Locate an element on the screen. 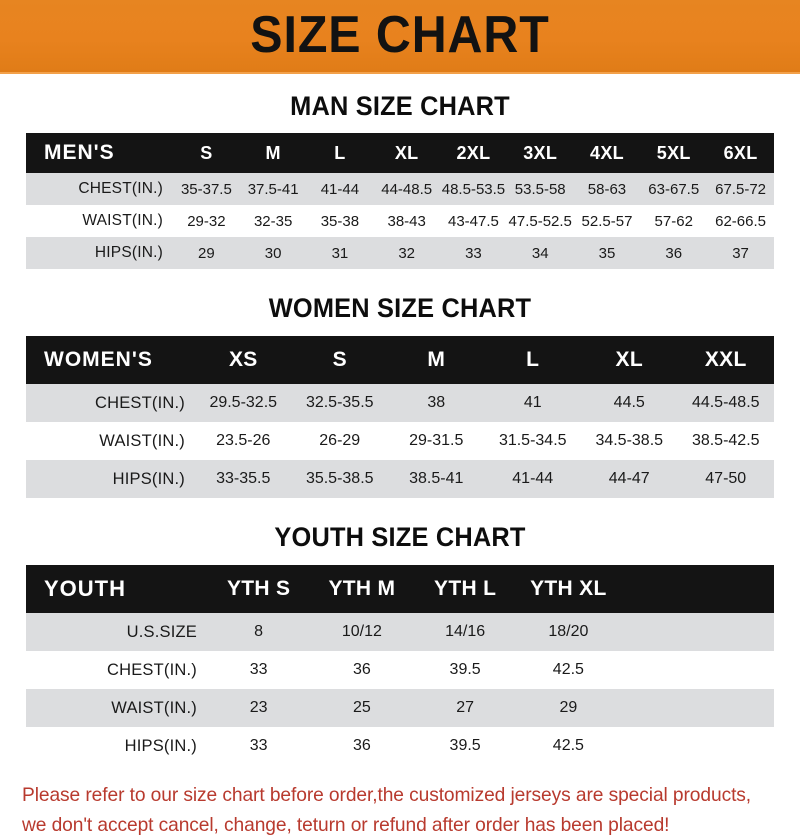  women-hips-xl: 44-47 is located at coordinates (629, 479).